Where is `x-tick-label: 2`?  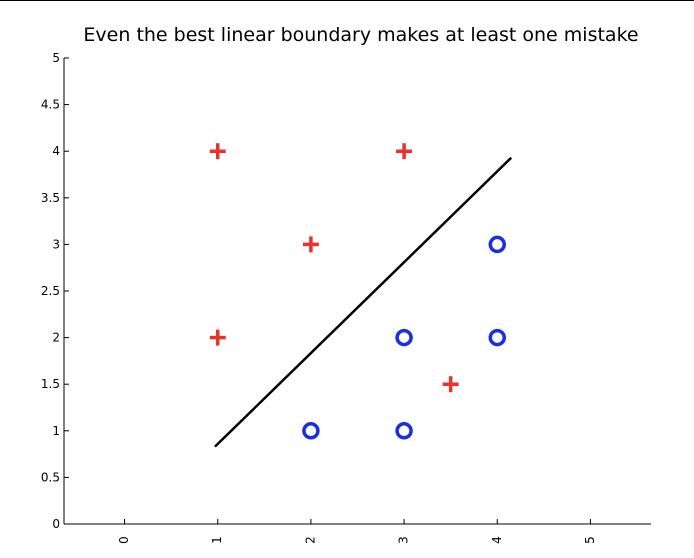 x-tick-label: 2 is located at coordinates (310, 540).